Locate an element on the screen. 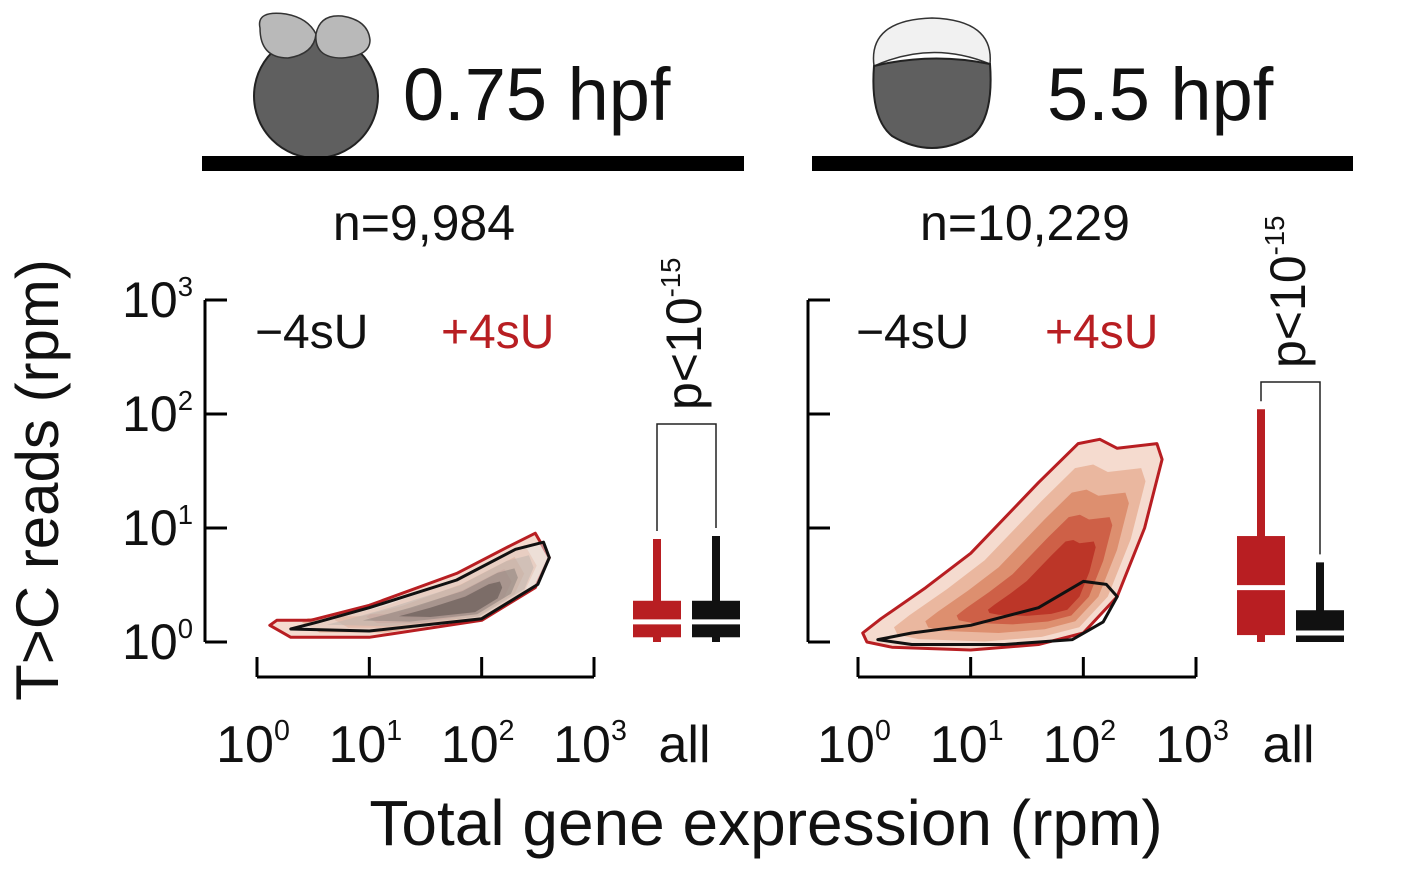 The image size is (1409, 873). x-axis-title: Total gene expression (rpm) is located at coordinates (765, 823).